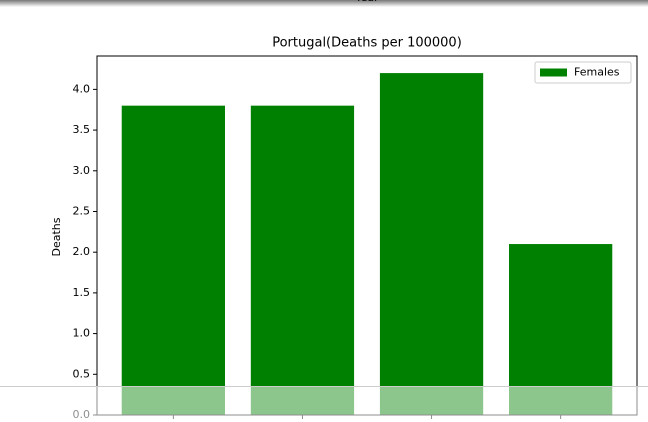 The height and width of the screenshot is (422, 648). What do you see at coordinates (56, 236) in the screenshot?
I see `y-axis-label: Deaths` at bounding box center [56, 236].